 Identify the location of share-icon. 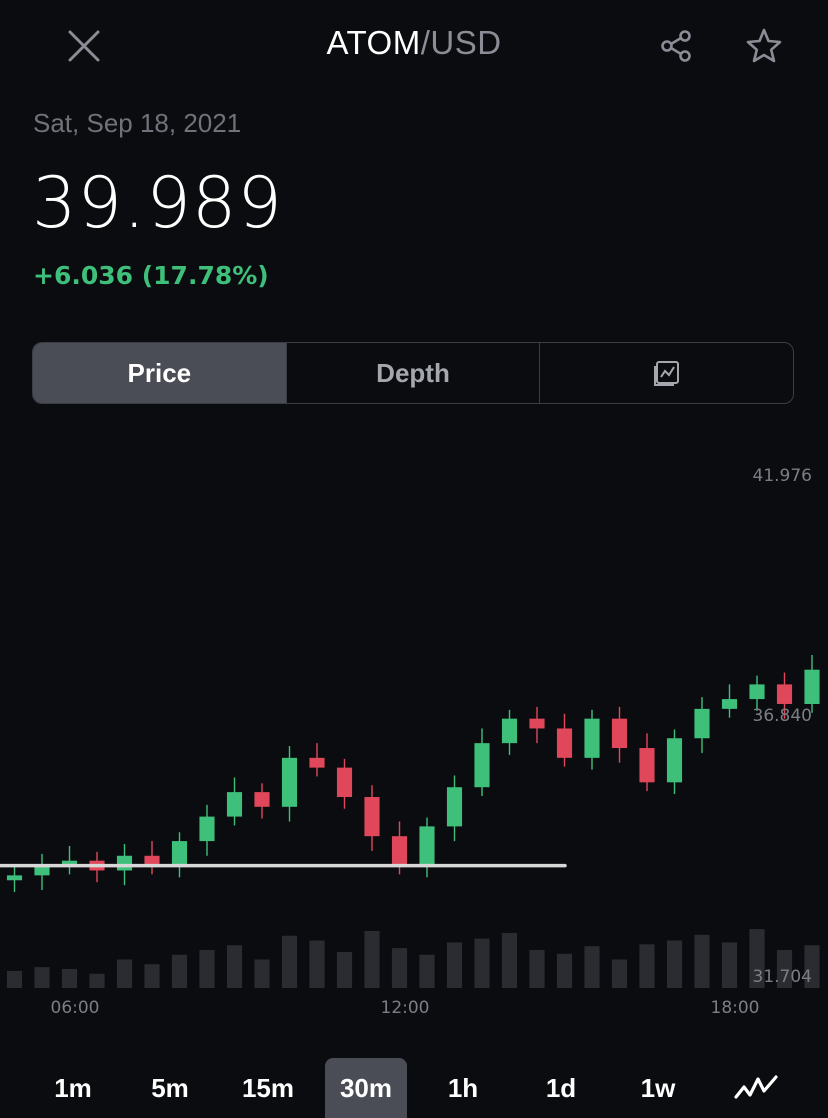
(676, 46).